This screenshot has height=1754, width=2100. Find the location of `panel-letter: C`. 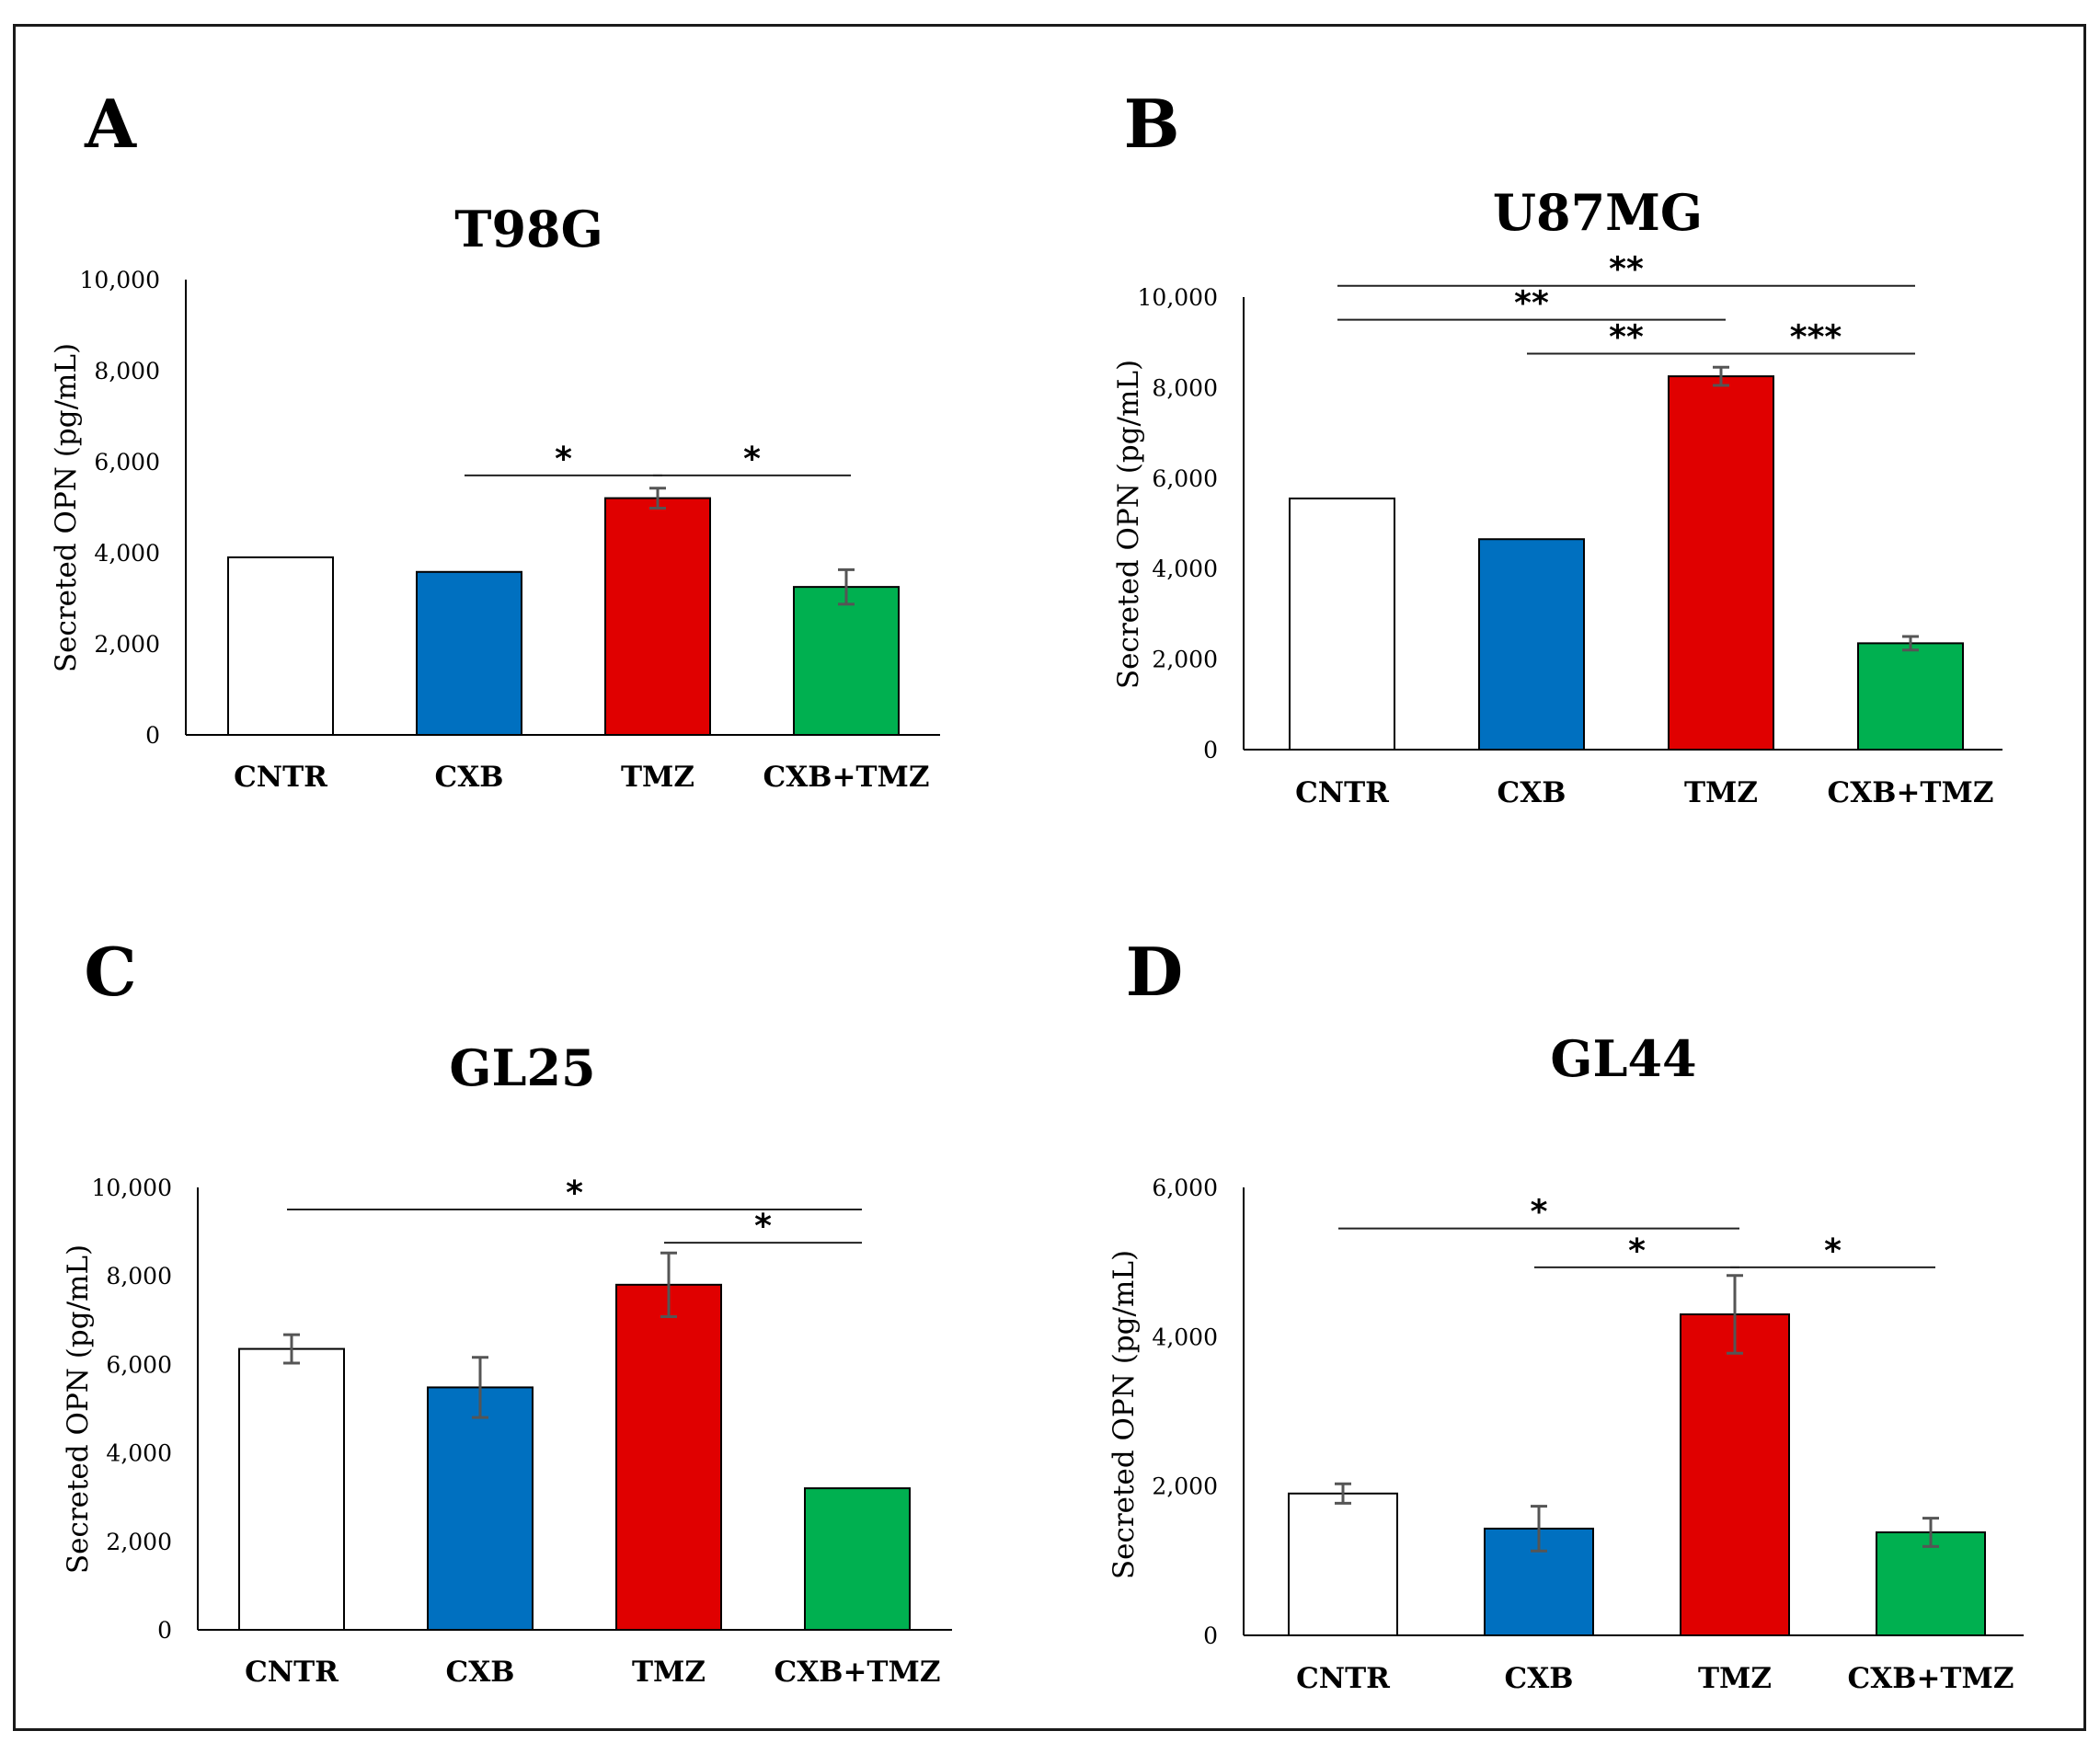

panel-letter: C is located at coordinates (110, 972).